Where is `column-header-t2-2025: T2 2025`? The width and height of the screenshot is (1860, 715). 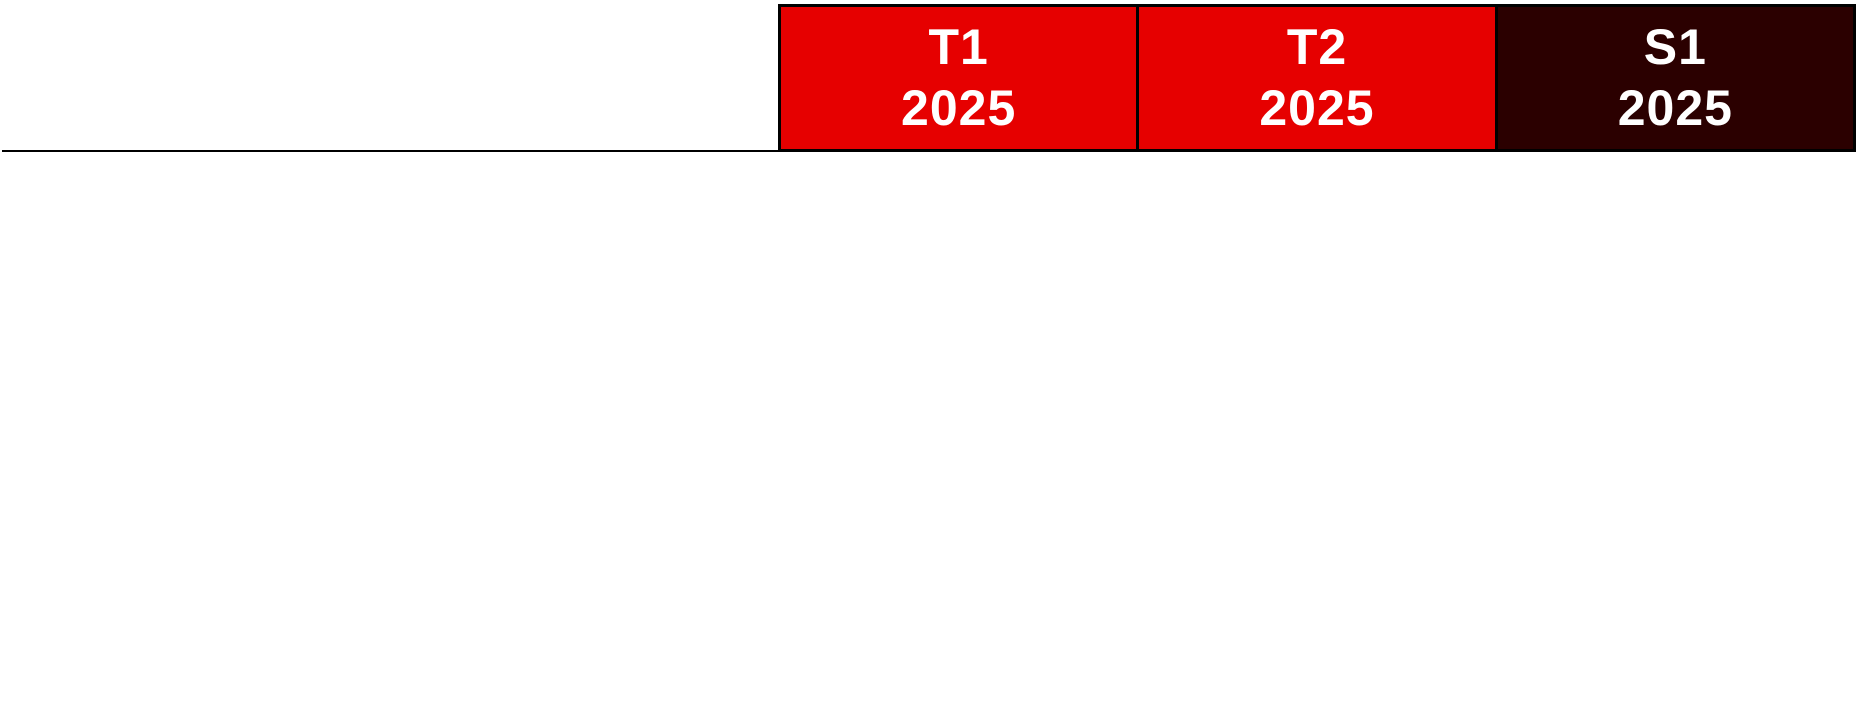
column-header-t2-2025: T2 2025 is located at coordinates (1315, 78).